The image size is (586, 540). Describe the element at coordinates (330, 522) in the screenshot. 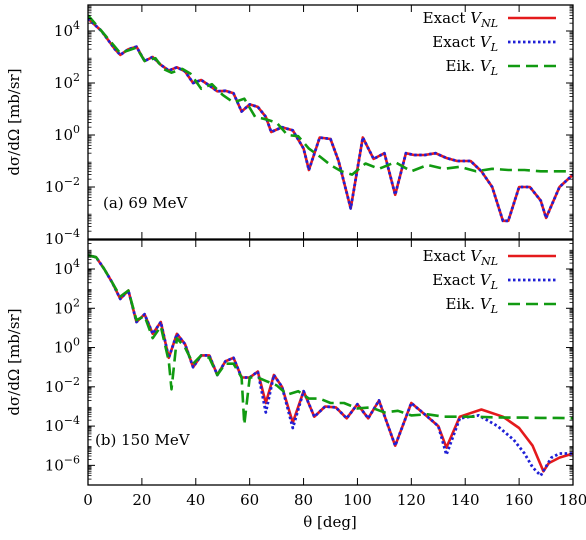

I see `x-axis-label: θ [deg]` at that location.